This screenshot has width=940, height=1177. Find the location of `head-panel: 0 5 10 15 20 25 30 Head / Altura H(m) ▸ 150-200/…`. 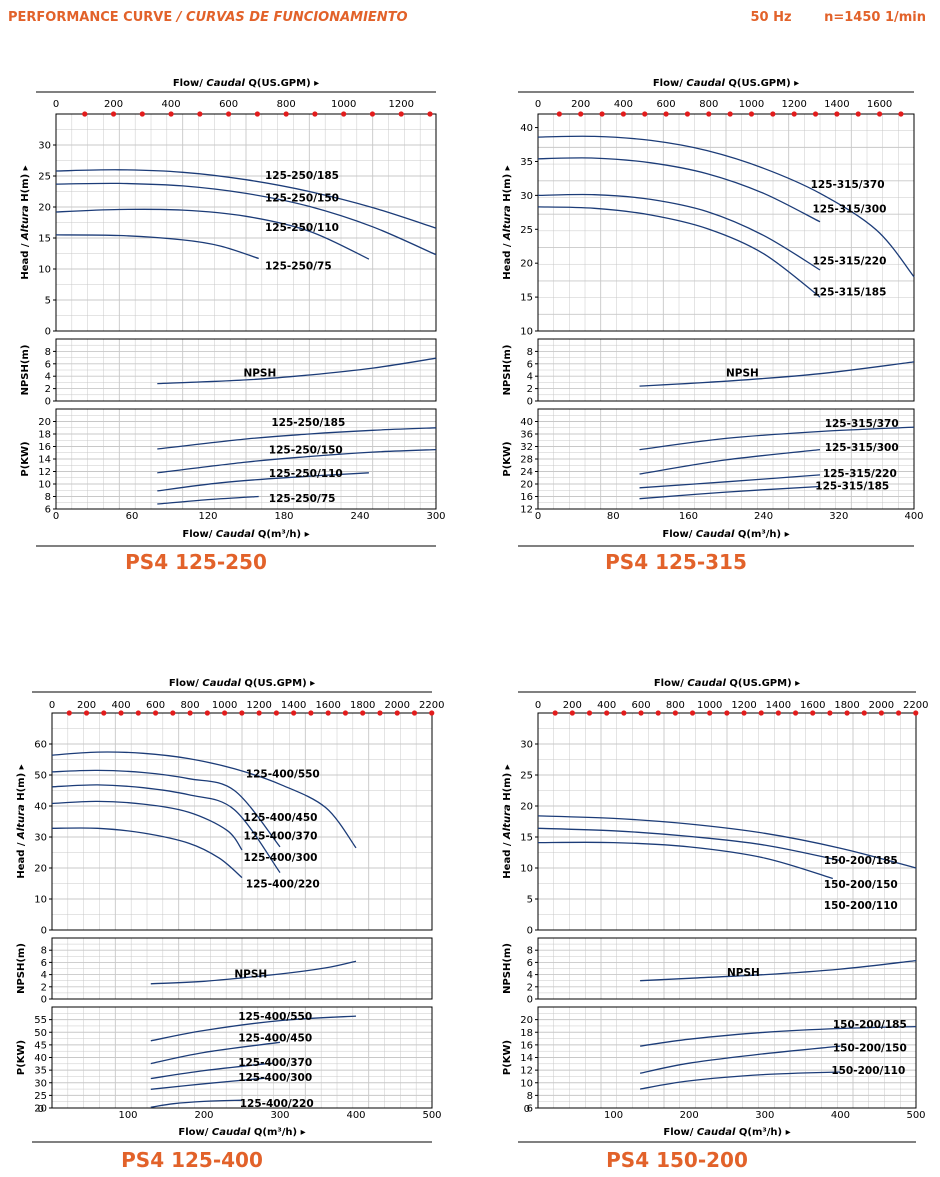

head-panel: 0 5 10 15 20 25 30 Head / Altura H(m) ▸ 150-200/… is located at coordinates (709, 824).